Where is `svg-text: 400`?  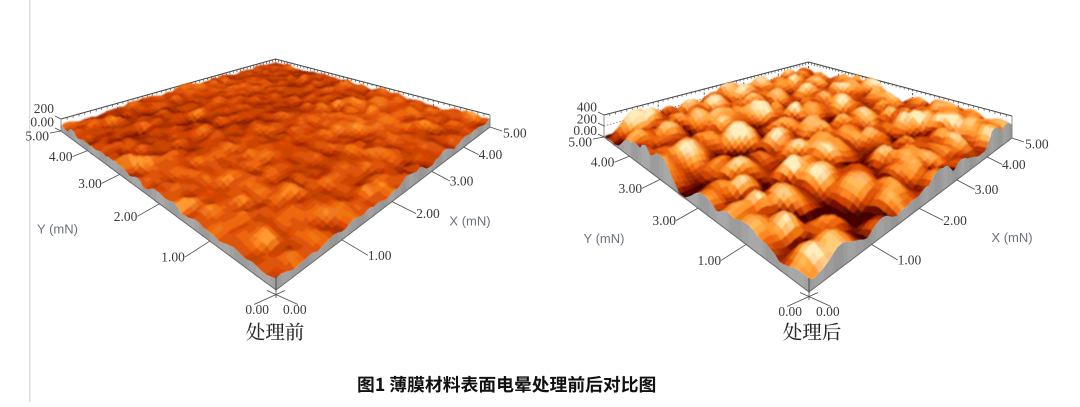 svg-text: 400 is located at coordinates (587, 107).